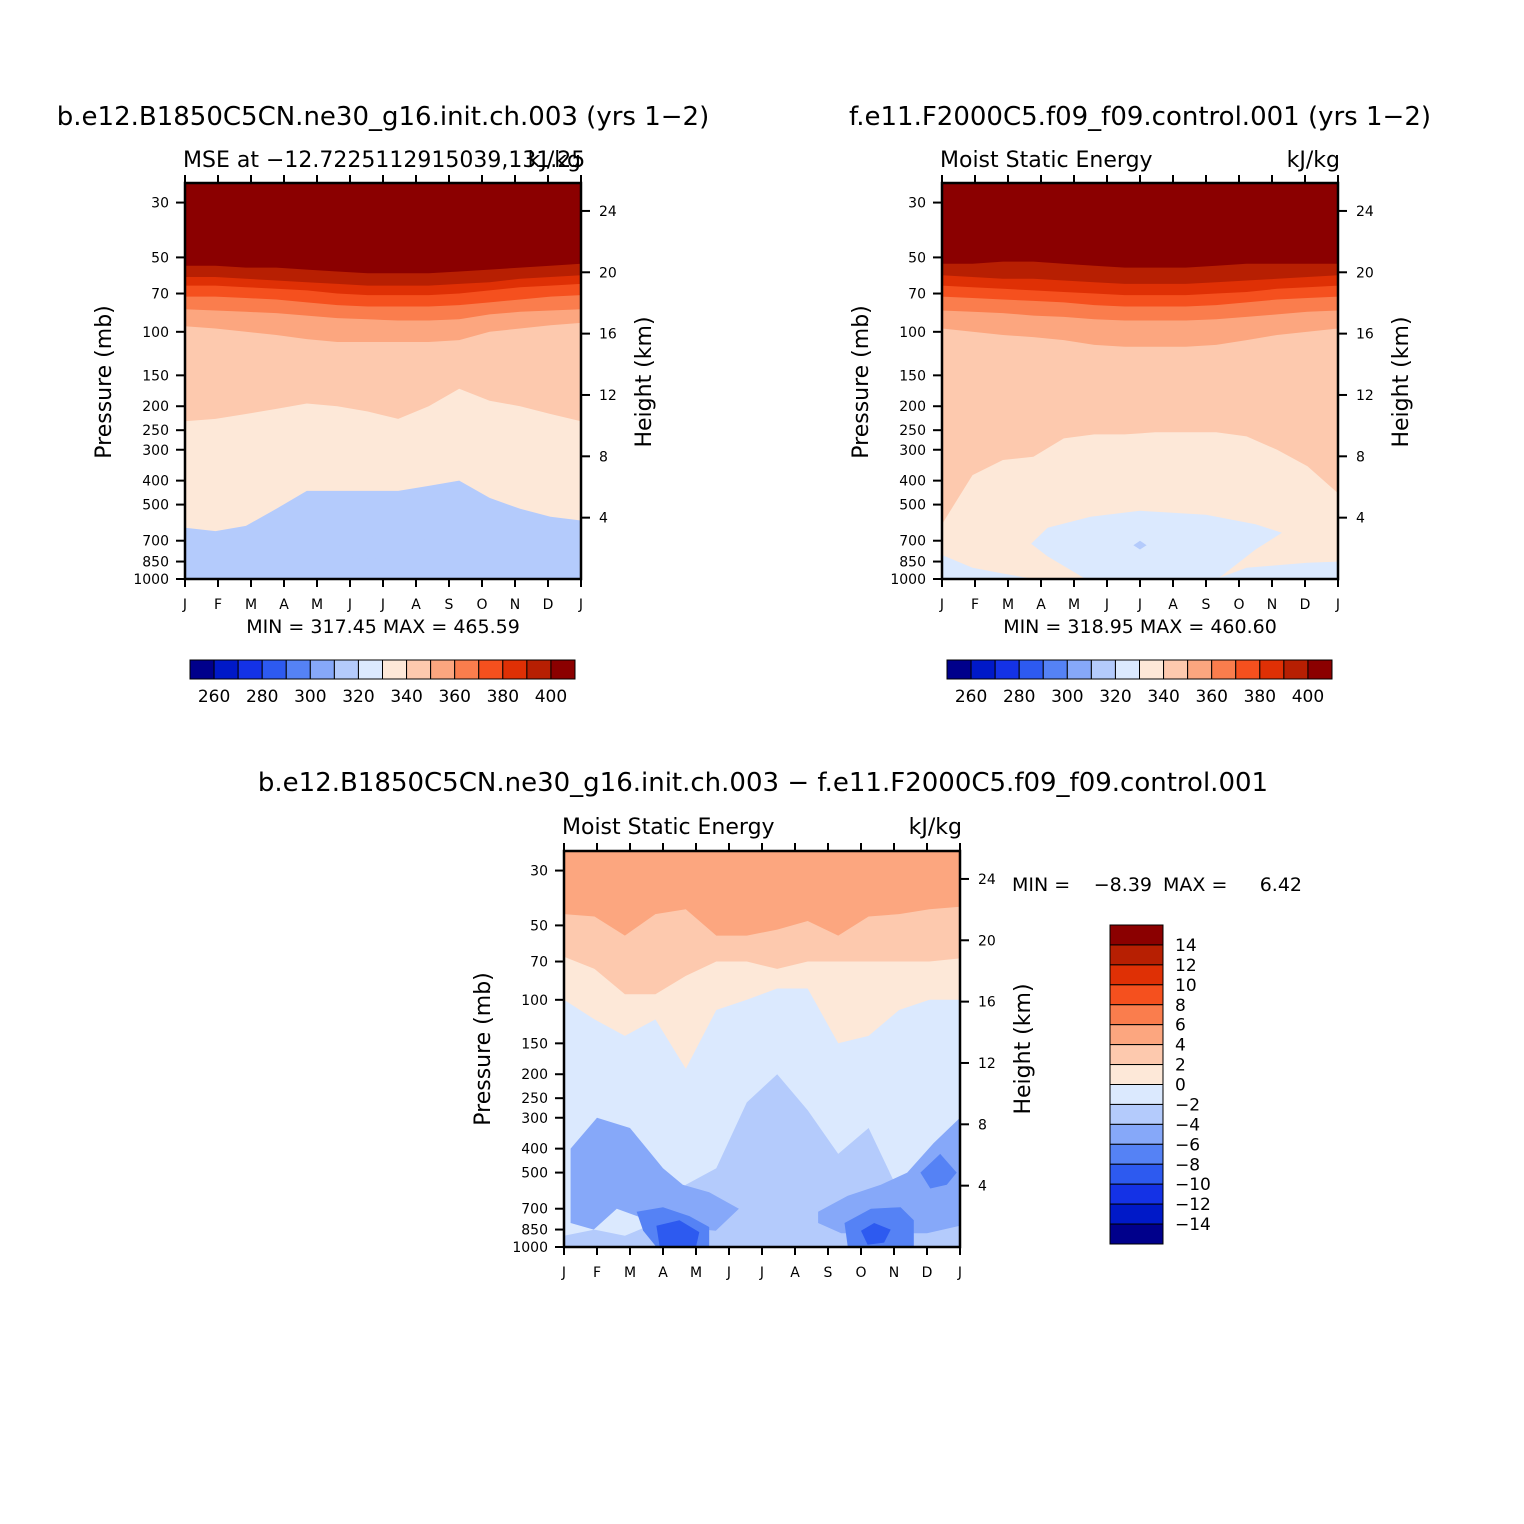 Image resolution: width=1524 pixels, height=1524 pixels. I want to click on colorbar-label: 280, so click(1019, 697).